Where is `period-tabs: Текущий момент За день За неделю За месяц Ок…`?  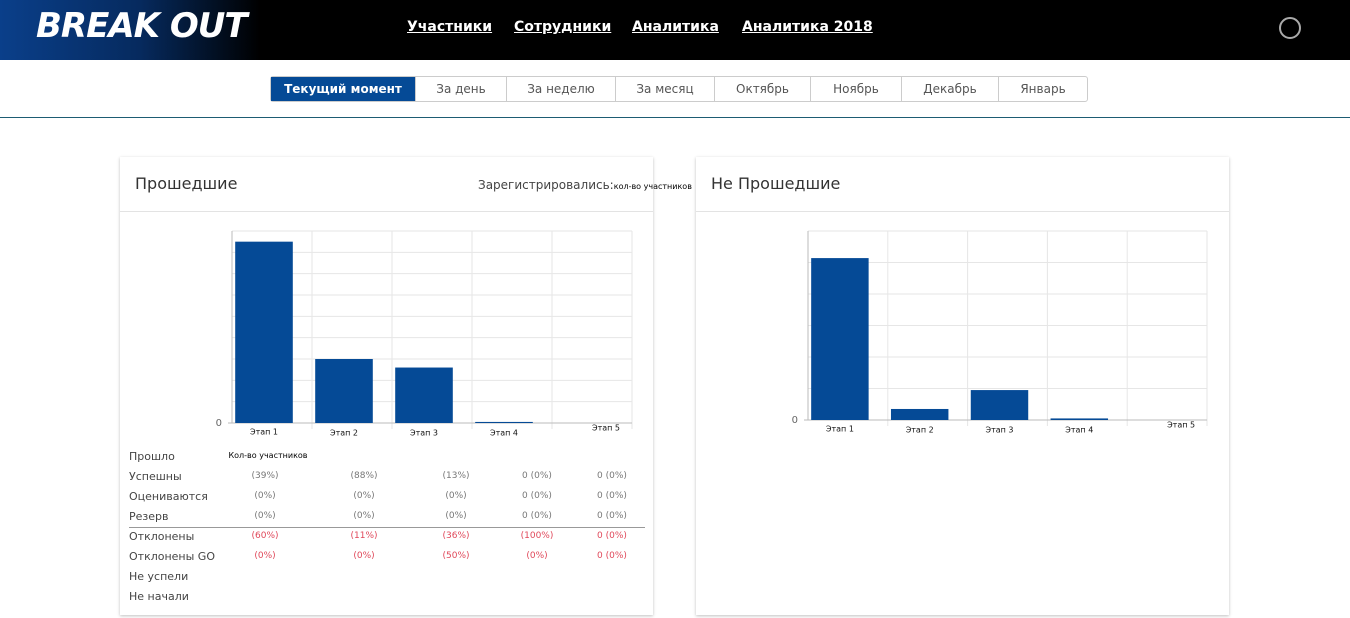
period-tabs: Текущий момент За день За неделю За месяц Ок… is located at coordinates (679, 89).